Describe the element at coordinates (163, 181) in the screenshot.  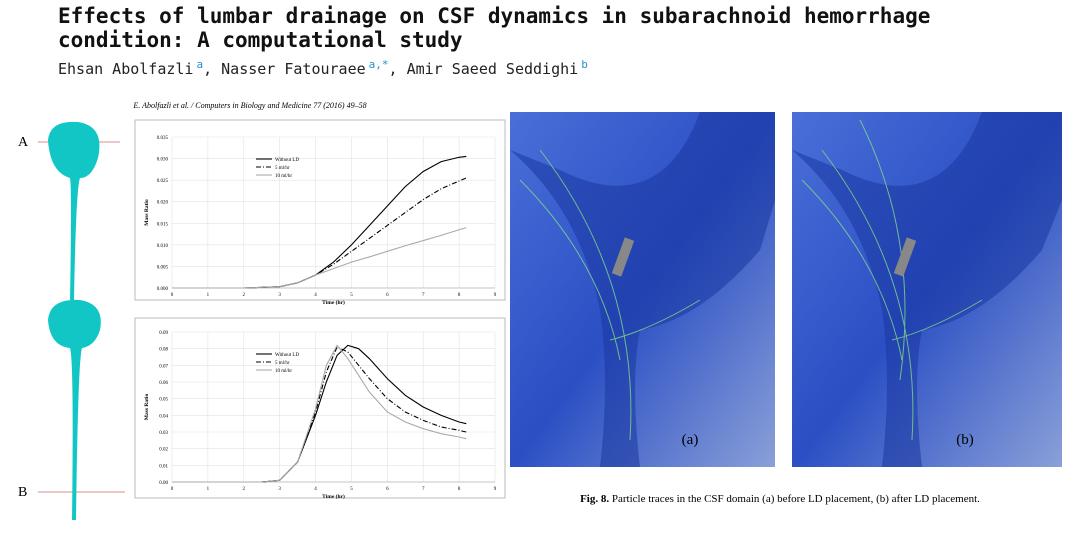
I see `y-tick-label: 0.025` at that location.